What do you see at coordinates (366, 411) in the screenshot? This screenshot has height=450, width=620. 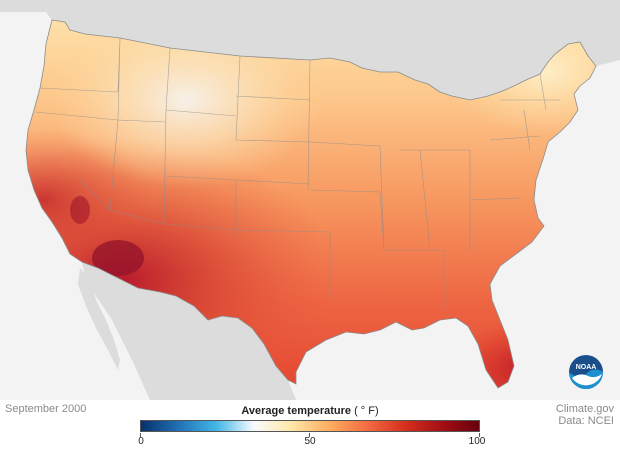 I see `legend-unit: ( ° F)` at bounding box center [366, 411].